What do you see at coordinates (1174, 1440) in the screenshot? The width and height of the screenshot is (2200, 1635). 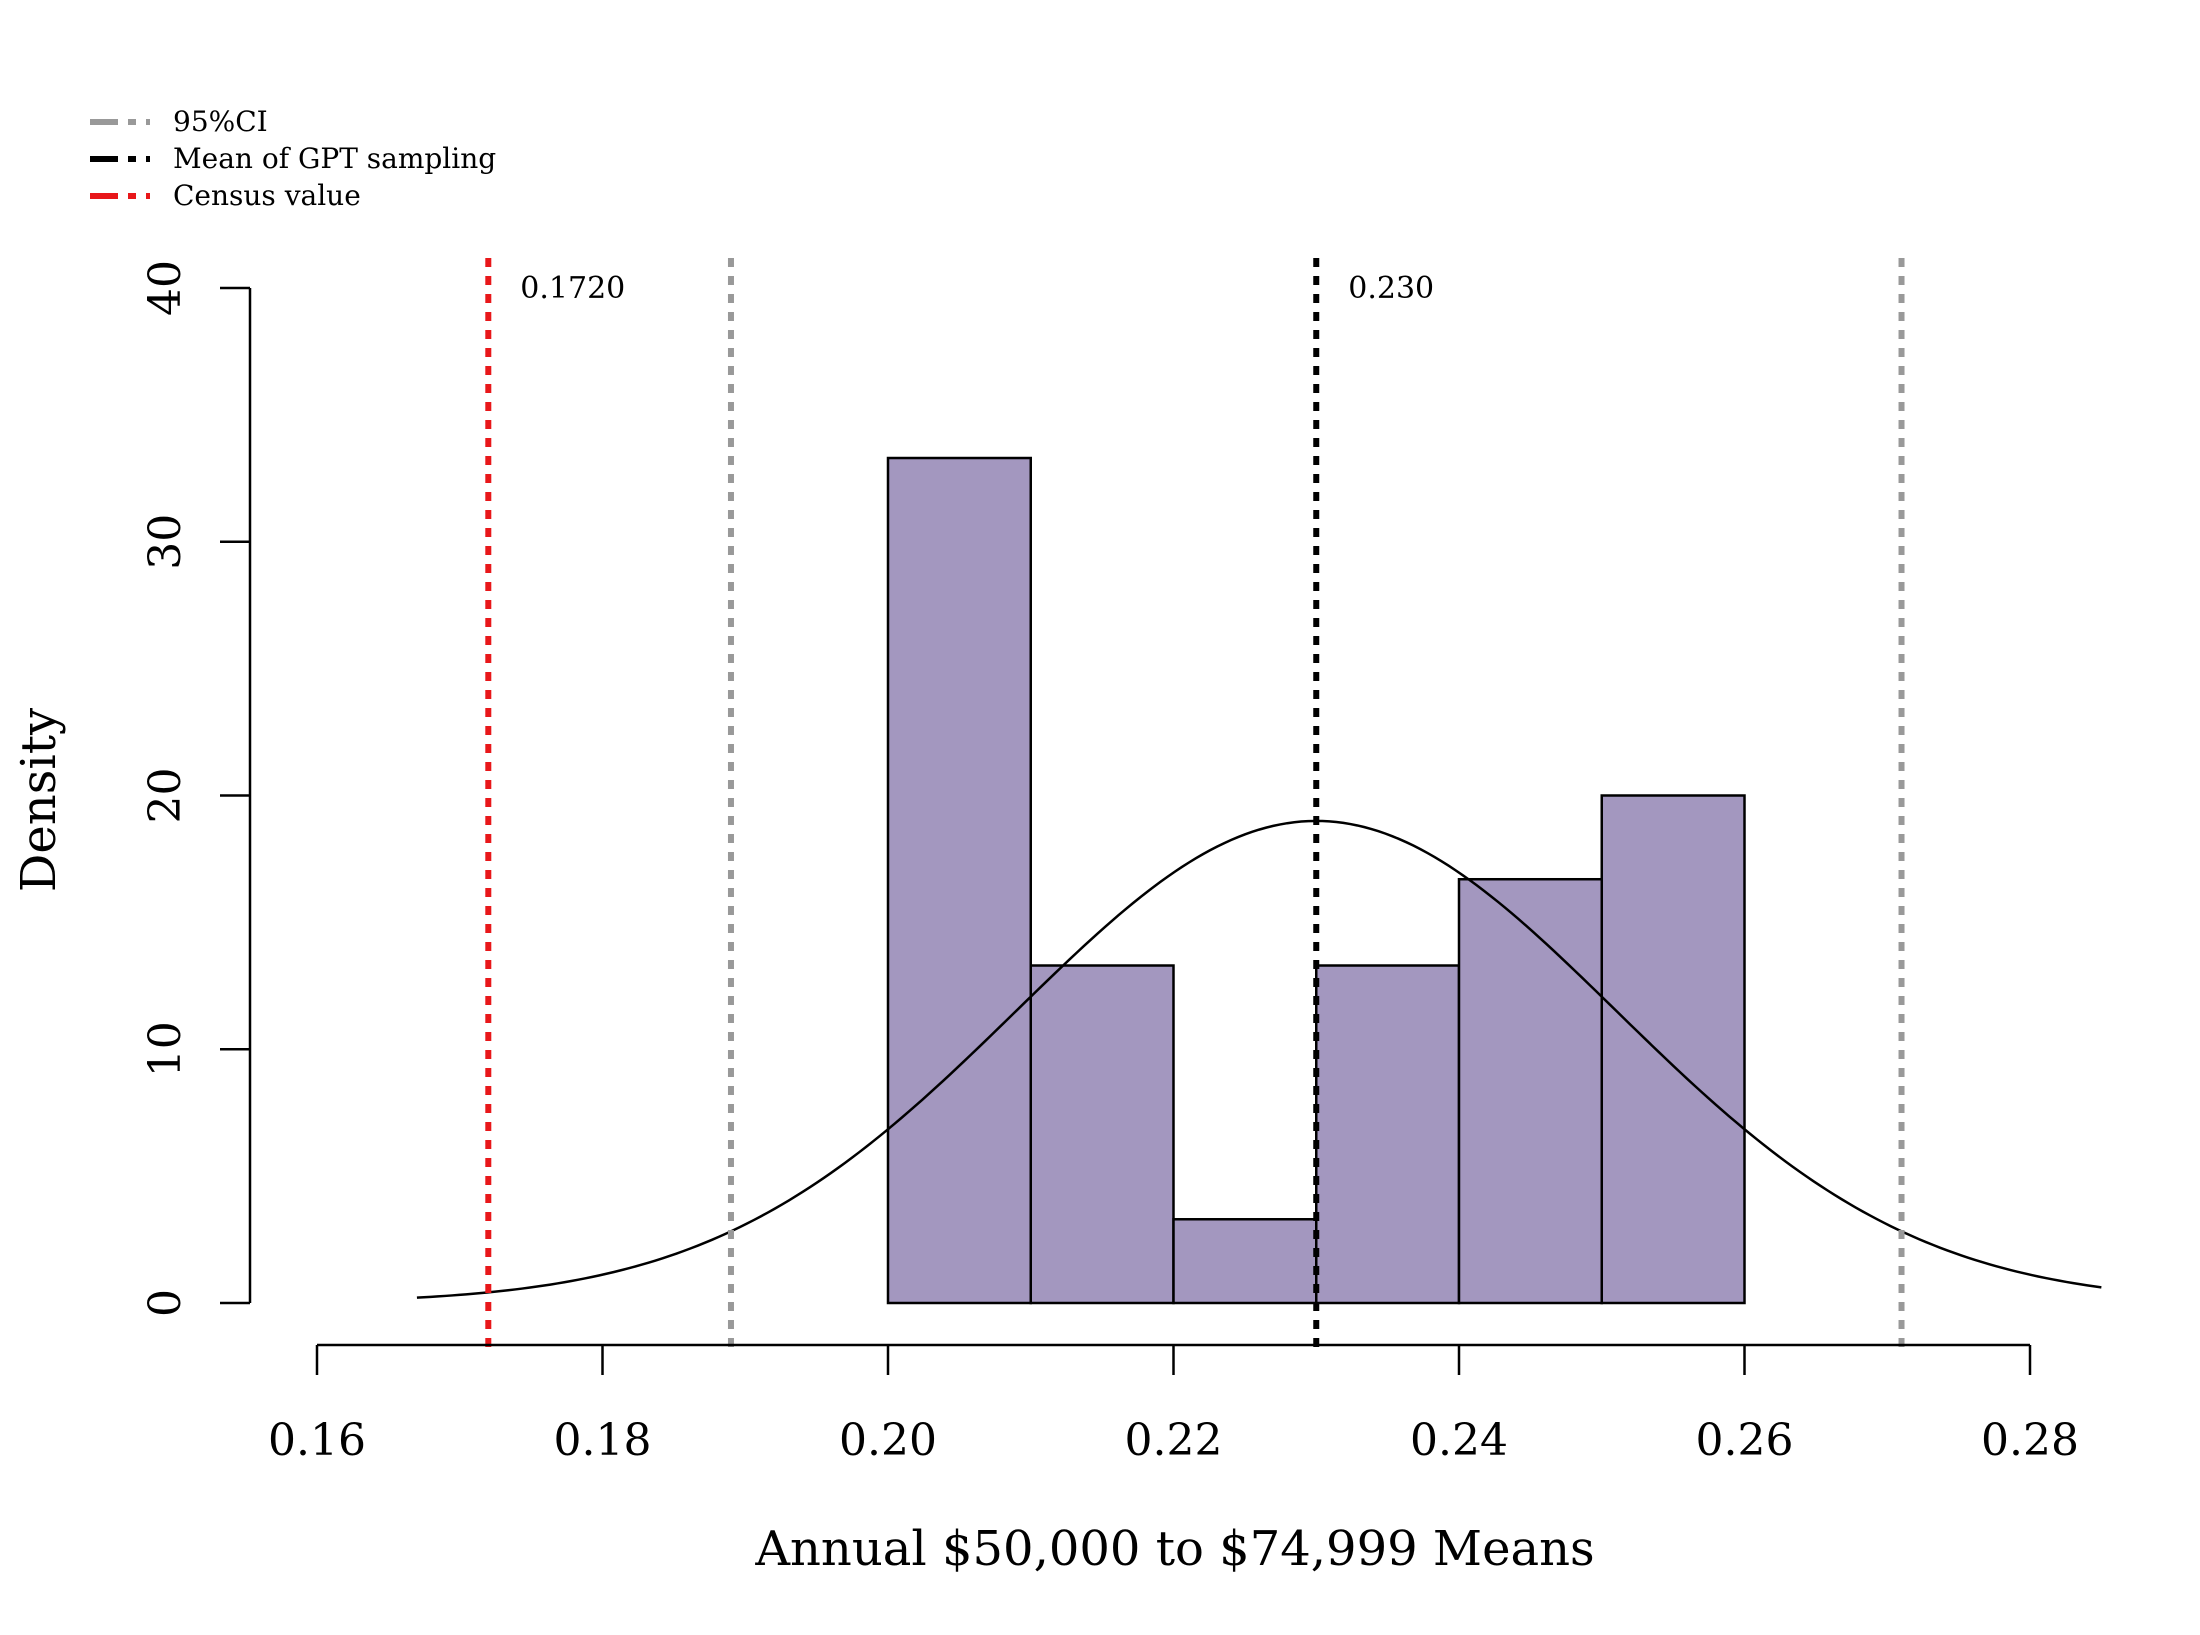 I see `x-tick-label: 0.22` at bounding box center [1174, 1440].